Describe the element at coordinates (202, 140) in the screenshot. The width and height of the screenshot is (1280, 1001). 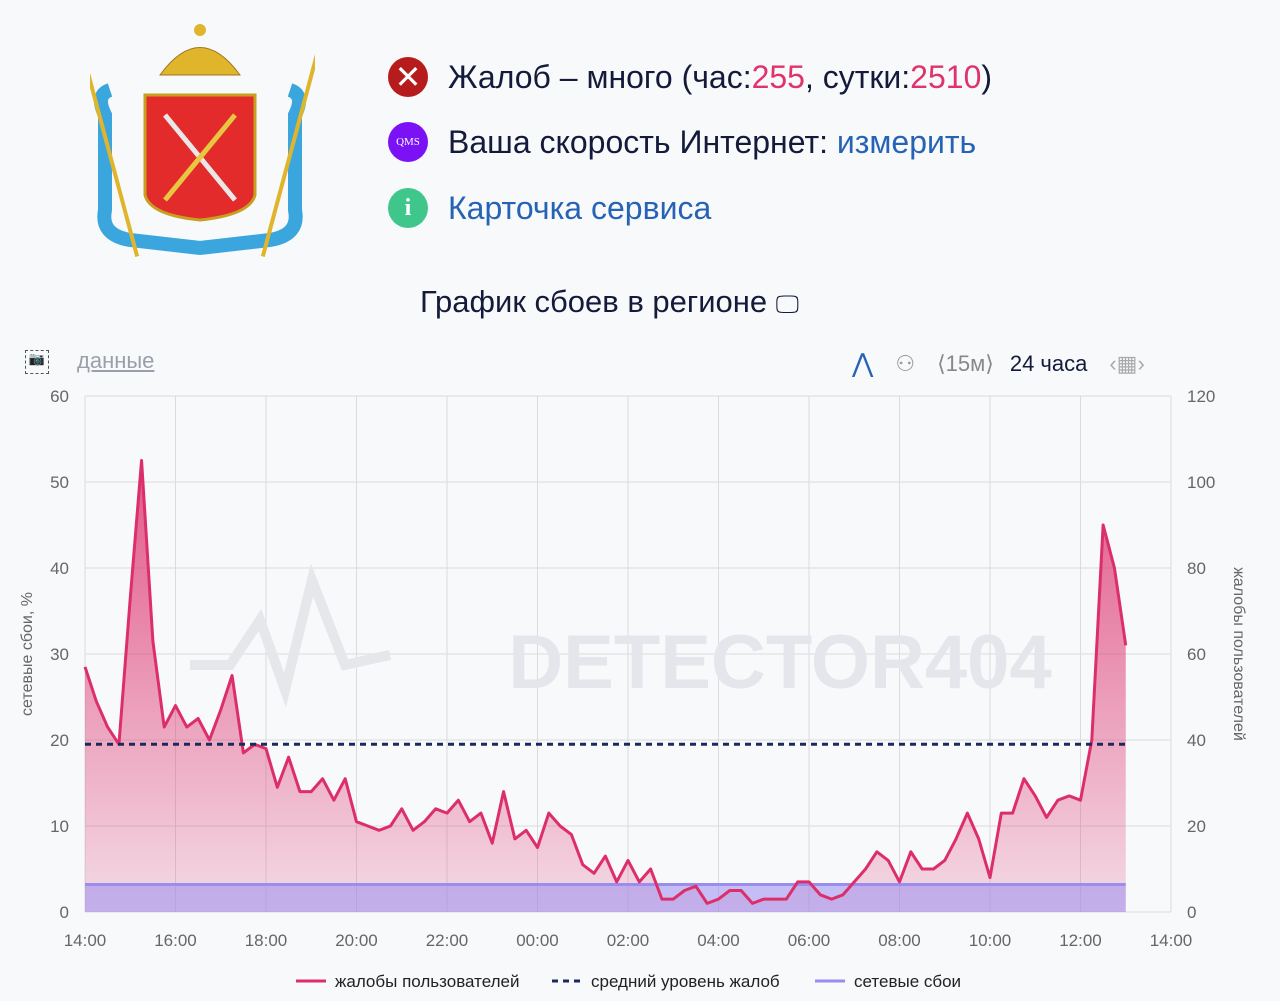
I see `coat-of-arms-logo` at that location.